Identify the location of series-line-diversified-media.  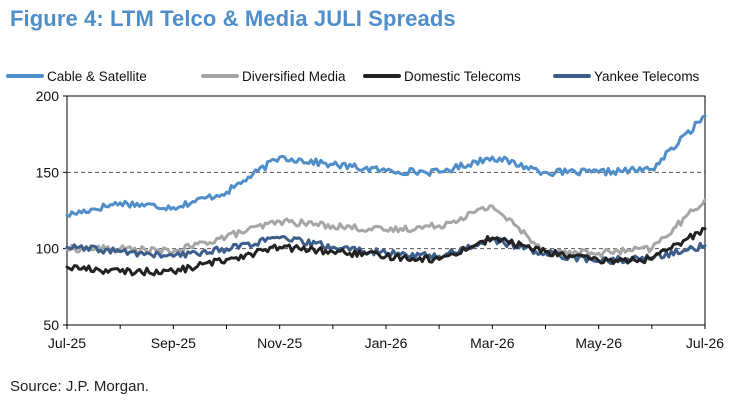
(386, 228).